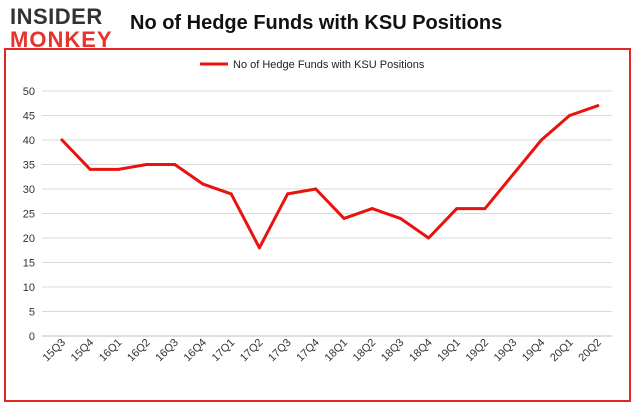 The width and height of the screenshot is (637, 408). Describe the element at coordinates (478, 351) in the screenshot. I see `x-tick-label: 19Q2` at that location.